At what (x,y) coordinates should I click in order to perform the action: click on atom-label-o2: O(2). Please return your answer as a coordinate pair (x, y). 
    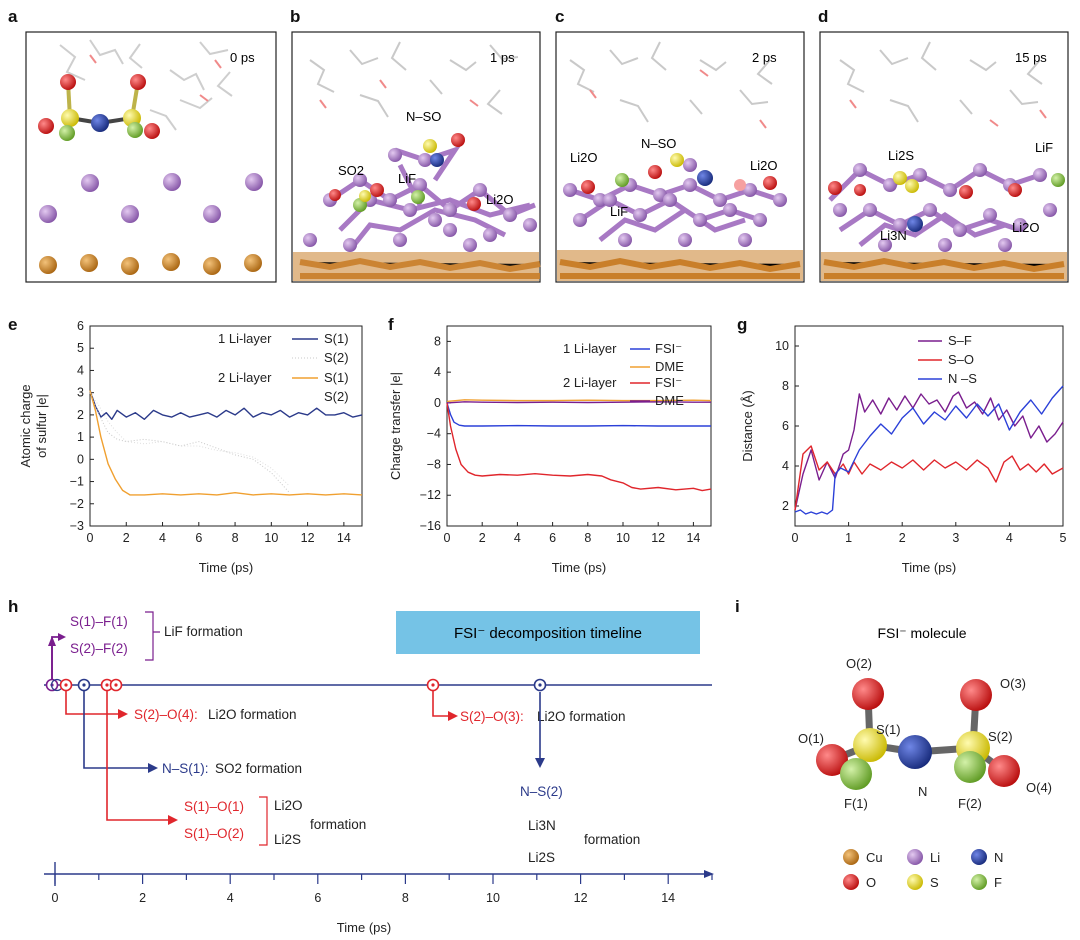
    Looking at the image, I should click on (859, 663).